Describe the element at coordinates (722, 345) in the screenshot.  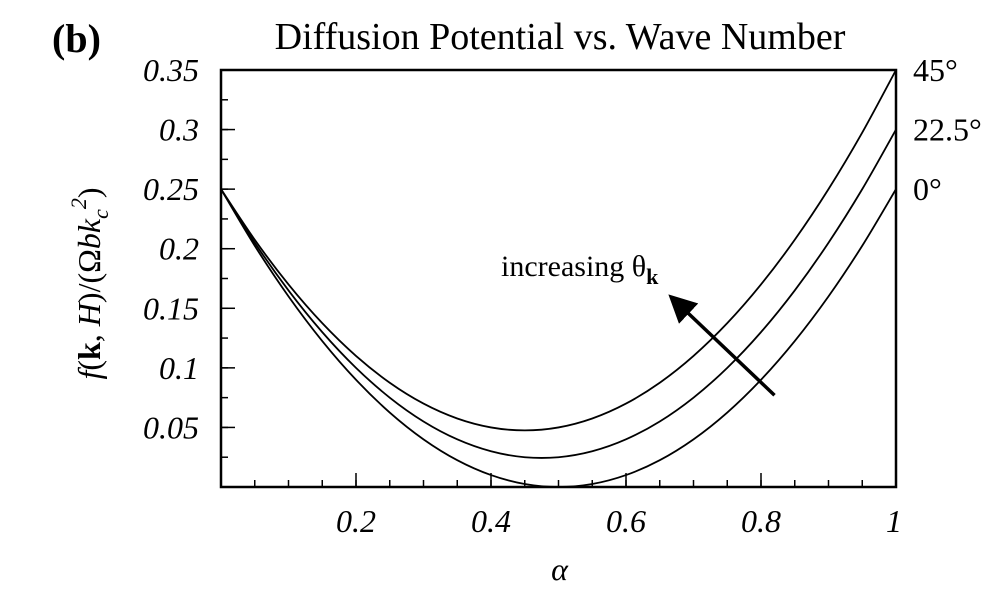
I see `annotation-arrow` at that location.